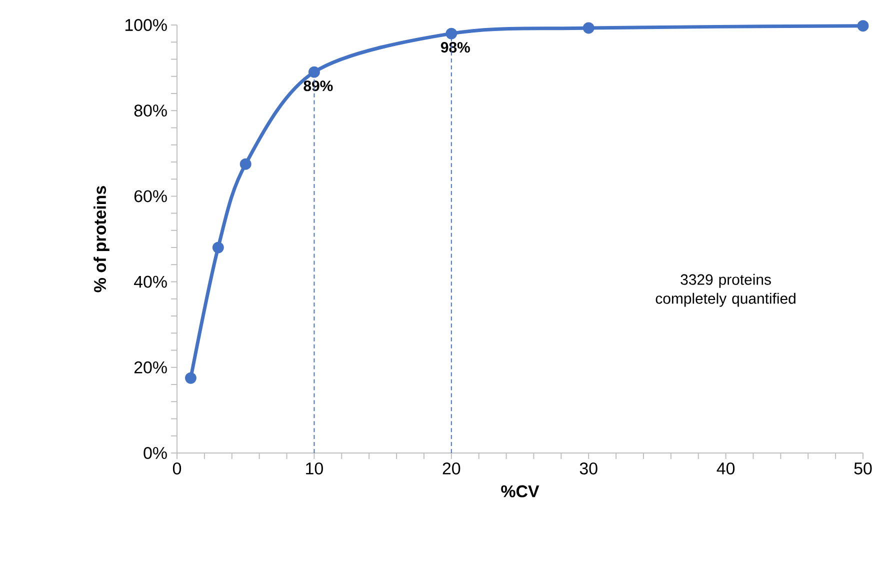 This screenshot has width=886, height=566. What do you see at coordinates (455, 47) in the screenshot?
I see `data-label: 98%` at bounding box center [455, 47].